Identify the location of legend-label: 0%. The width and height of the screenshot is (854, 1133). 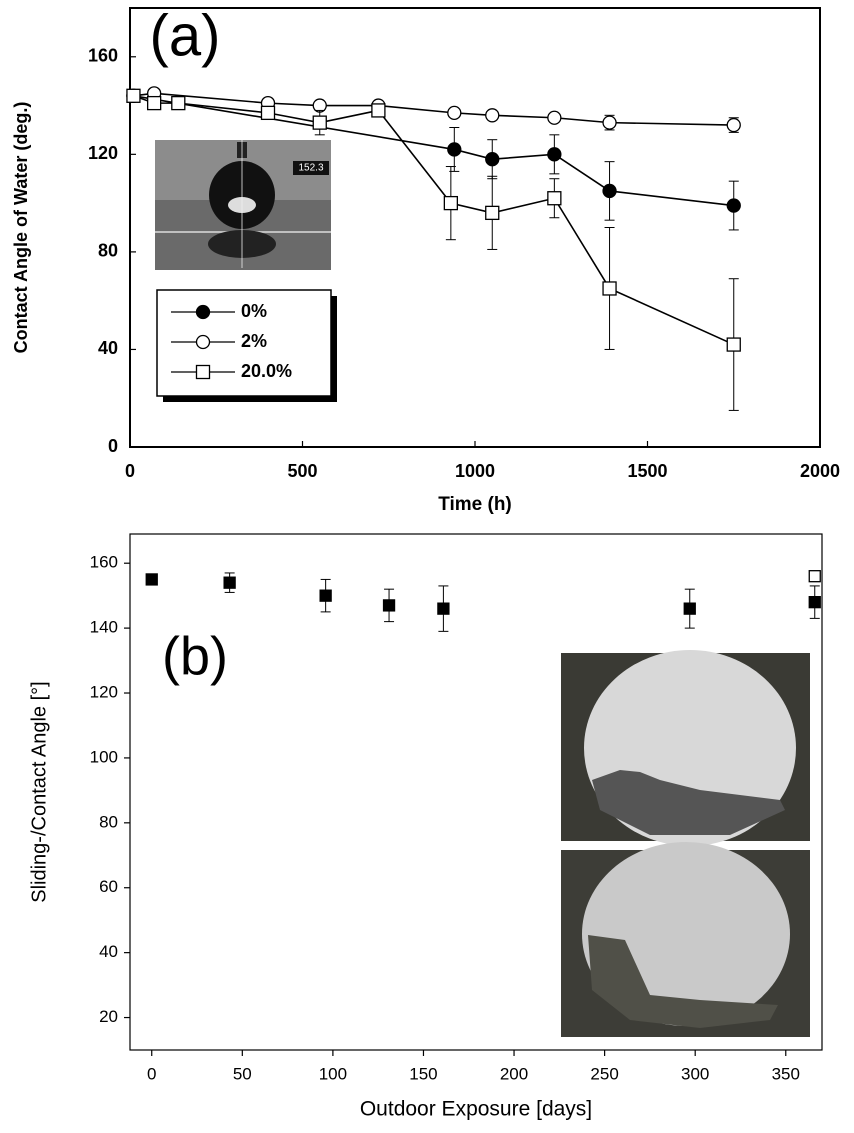
(254, 311).